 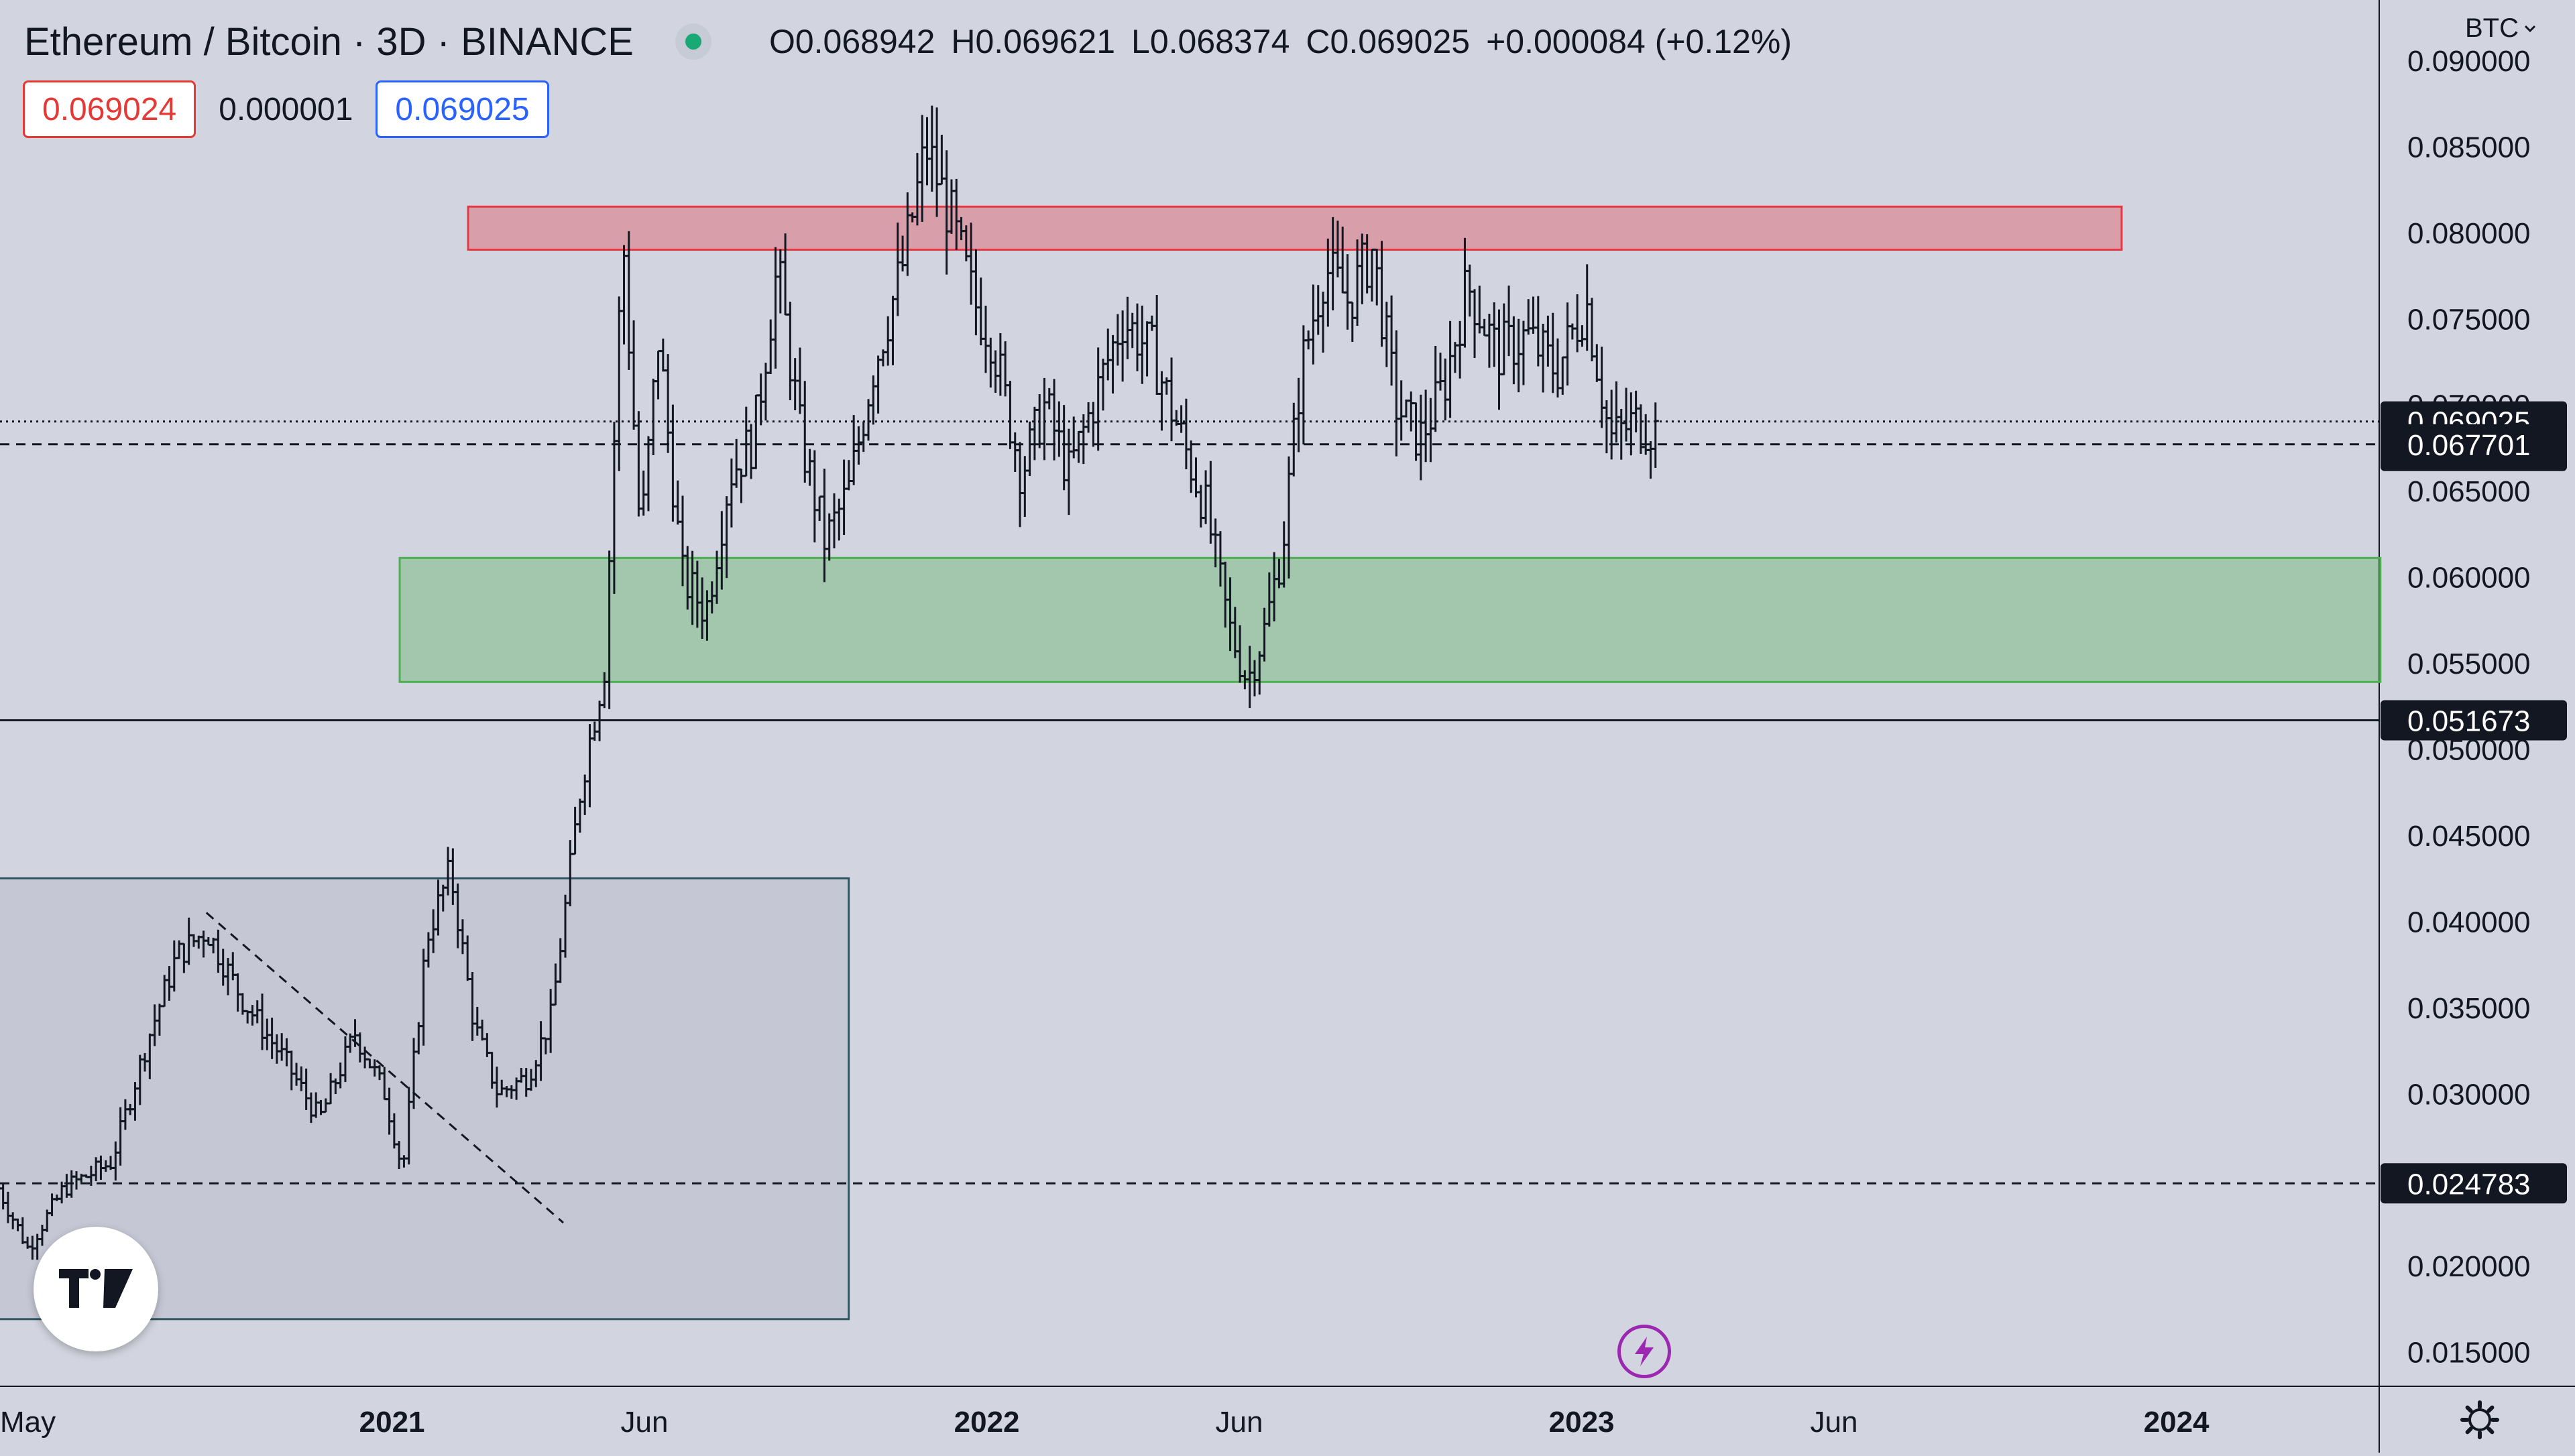 I want to click on y-tick-label: 0.065000, so click(x=2469, y=491).